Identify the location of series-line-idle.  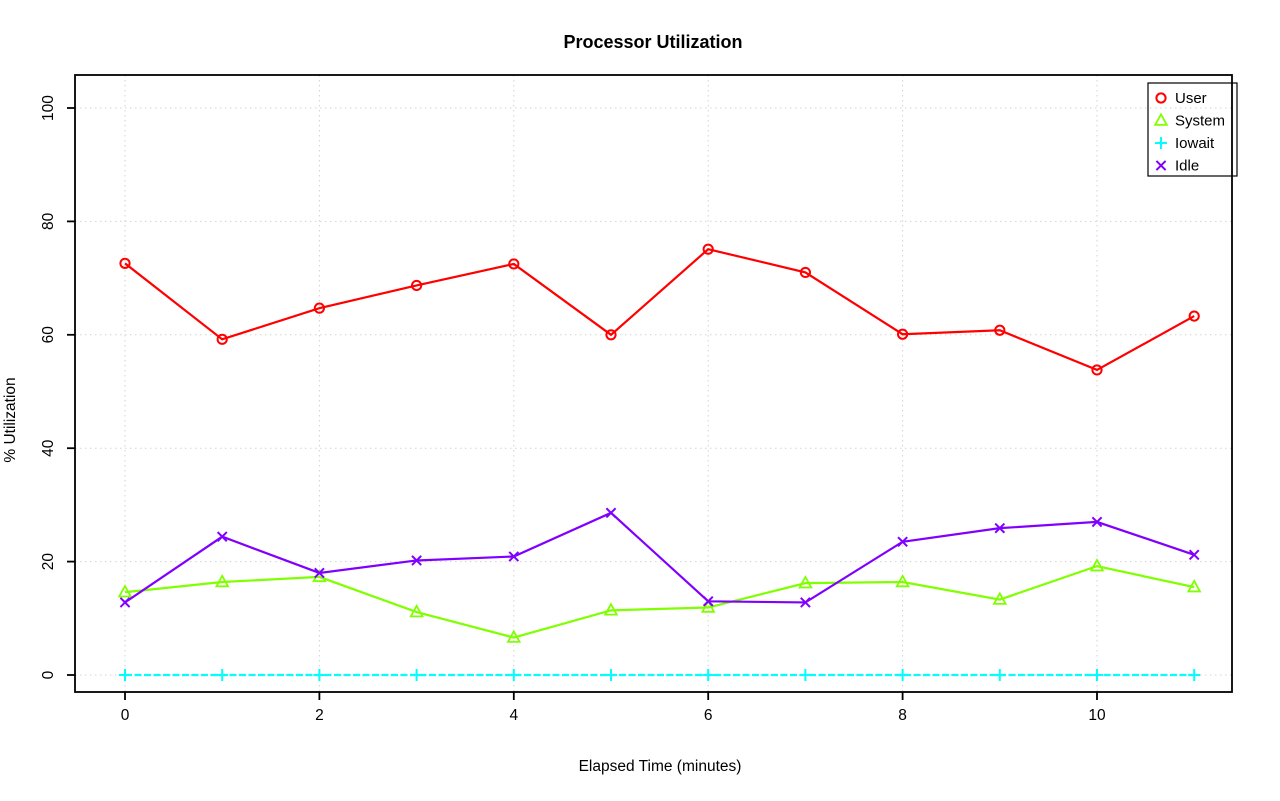
(659, 557).